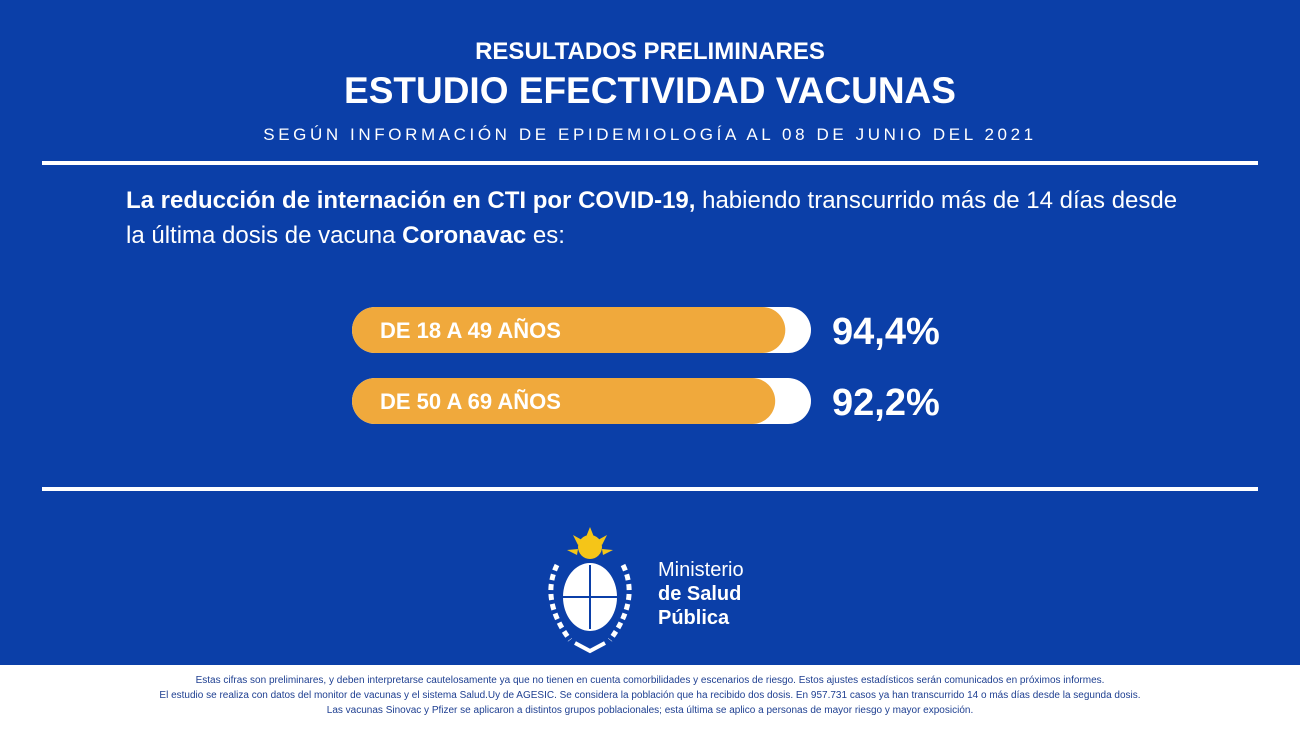 Image resolution: width=1300 pixels, height=731 pixels. What do you see at coordinates (590, 590) in the screenshot?
I see `logo-emblem` at bounding box center [590, 590].